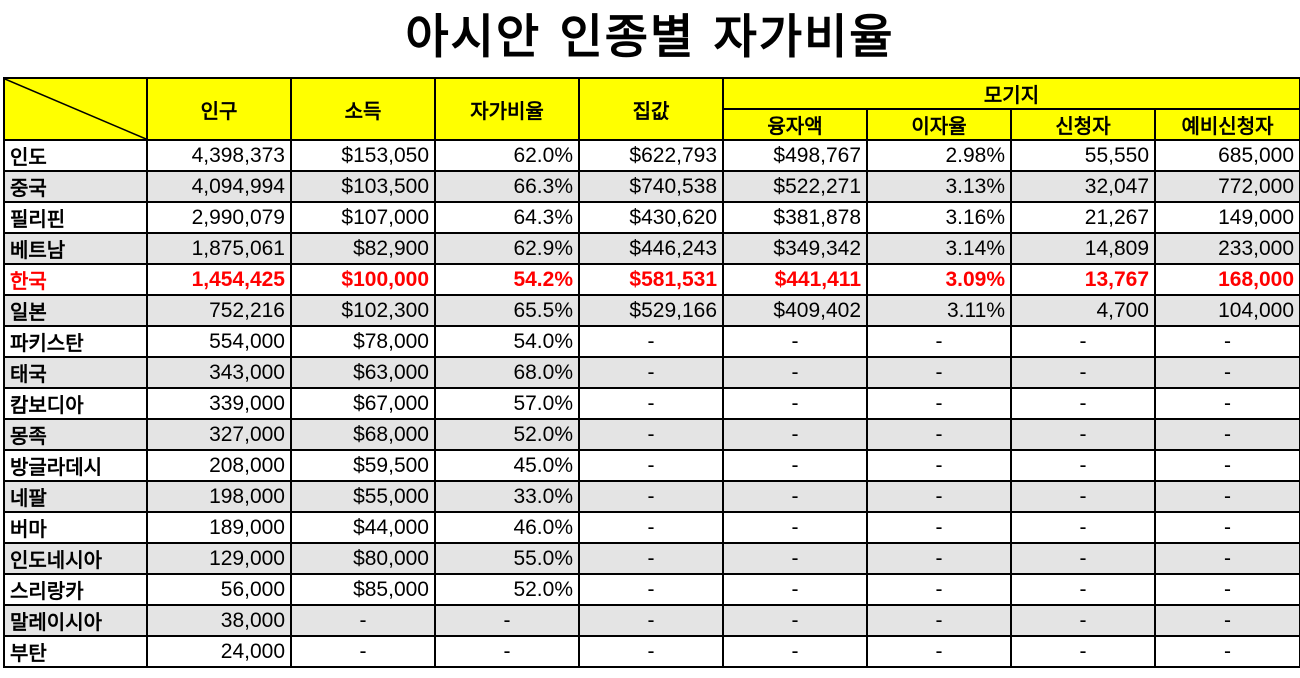  What do you see at coordinates (75, 155) in the screenshot?
I see `country-name-cell: 인도` at bounding box center [75, 155].